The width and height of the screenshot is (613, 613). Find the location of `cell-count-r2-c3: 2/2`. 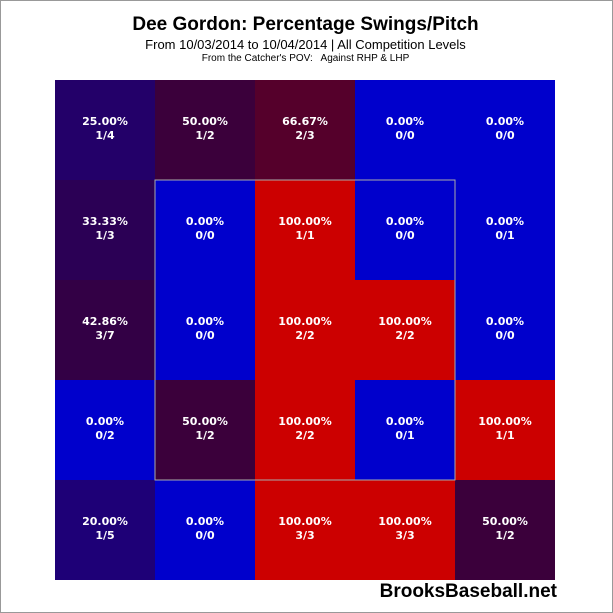

cell-count-r2-c3: 2/2 is located at coordinates (404, 335).